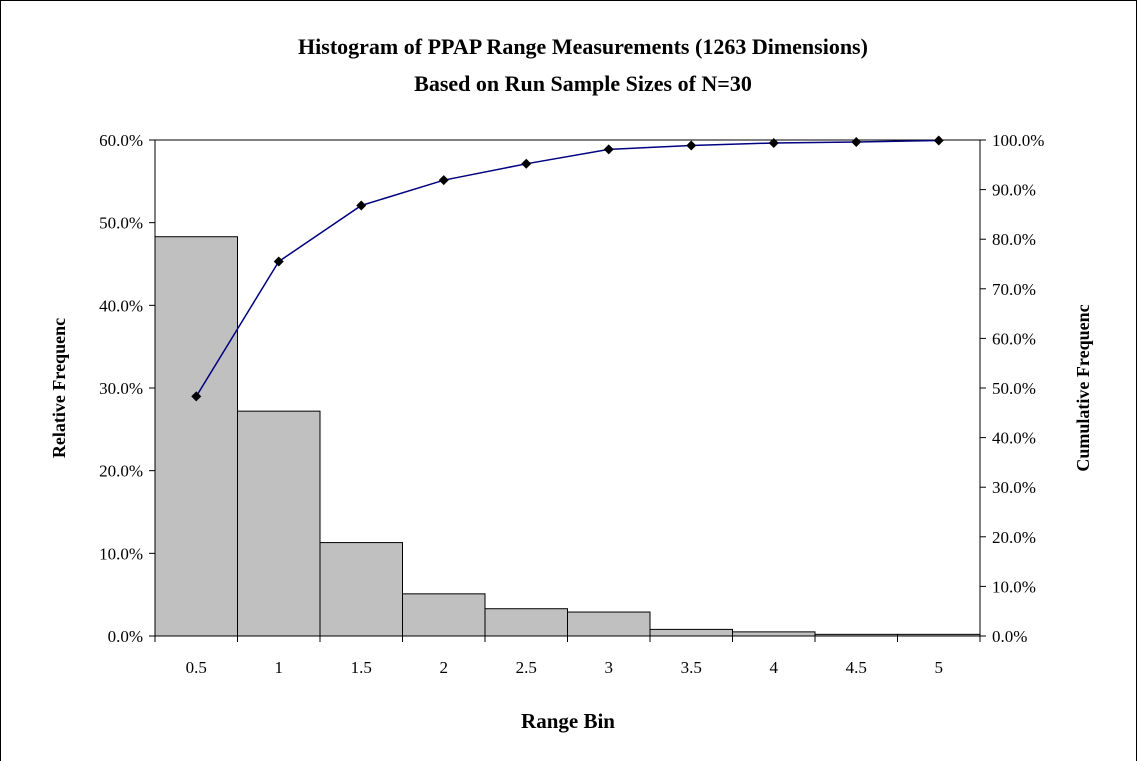 Image resolution: width=1137 pixels, height=761 pixels. Describe the element at coordinates (361, 667) in the screenshot. I see `x-tick-label: 1.5` at that location.